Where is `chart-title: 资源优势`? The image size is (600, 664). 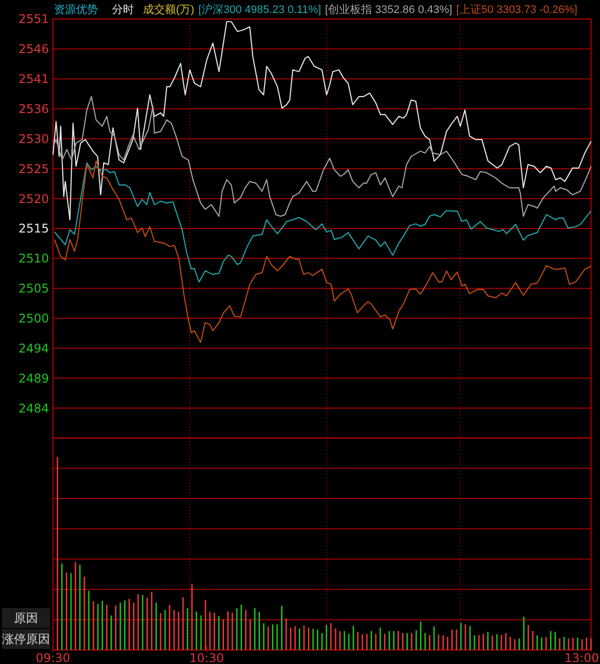 chart-title: 资源优势 is located at coordinates (76, 9).